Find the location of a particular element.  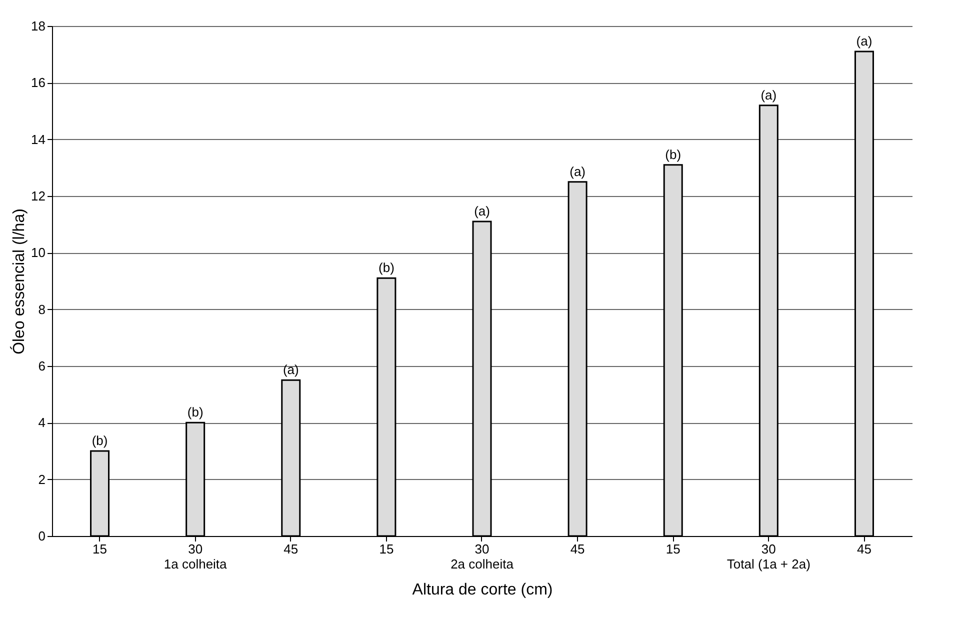

x-tick-label: 30 2a colheita is located at coordinates (482, 557).